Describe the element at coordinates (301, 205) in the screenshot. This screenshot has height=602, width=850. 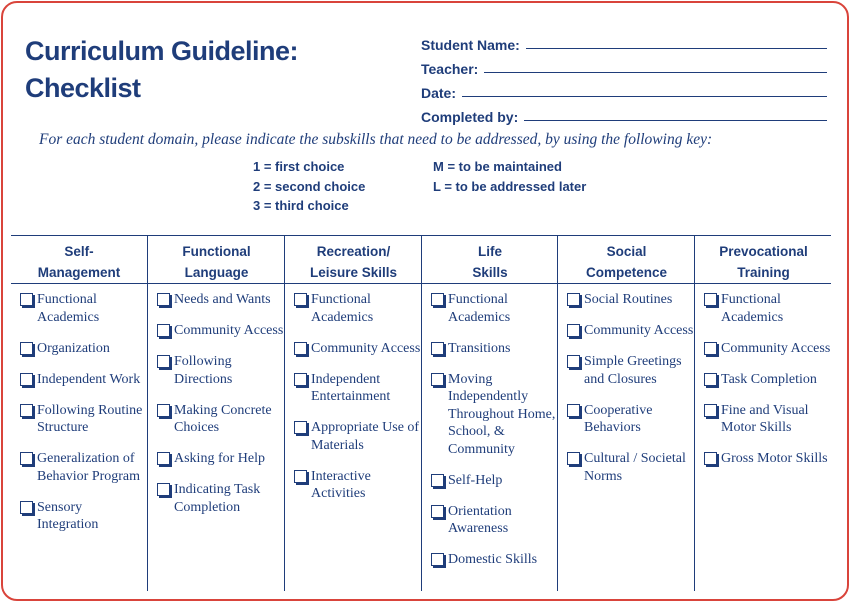
I see `key-third-choice: 3 = third choice` at that location.